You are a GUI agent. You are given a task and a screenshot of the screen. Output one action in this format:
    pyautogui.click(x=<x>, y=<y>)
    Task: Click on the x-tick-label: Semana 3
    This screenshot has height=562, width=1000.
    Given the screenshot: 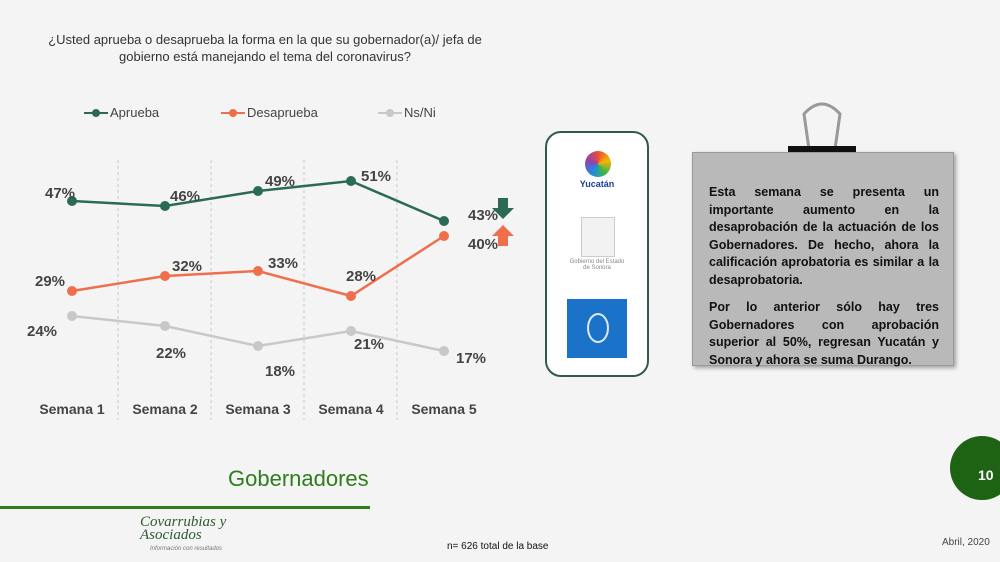 What is the action you would take?
    pyautogui.click(x=258, y=409)
    